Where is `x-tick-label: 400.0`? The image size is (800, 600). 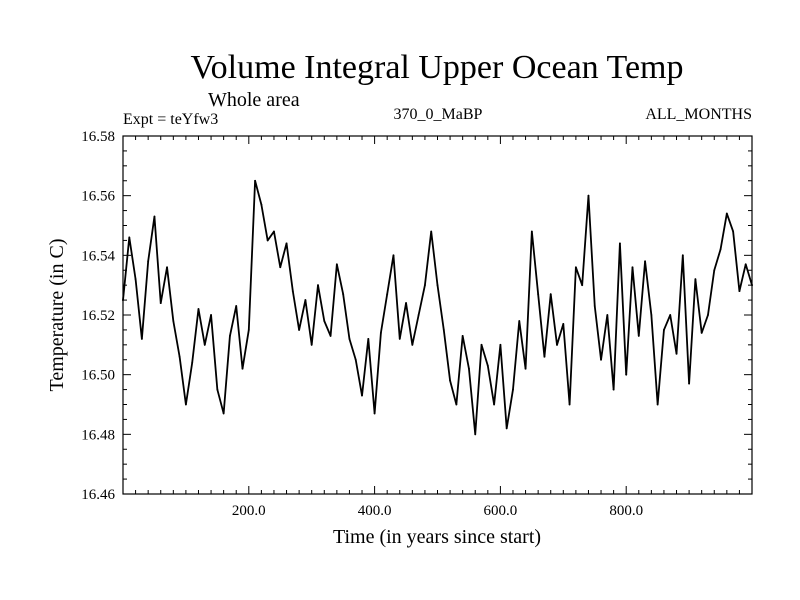
x-tick-label: 400.0 is located at coordinates (375, 511).